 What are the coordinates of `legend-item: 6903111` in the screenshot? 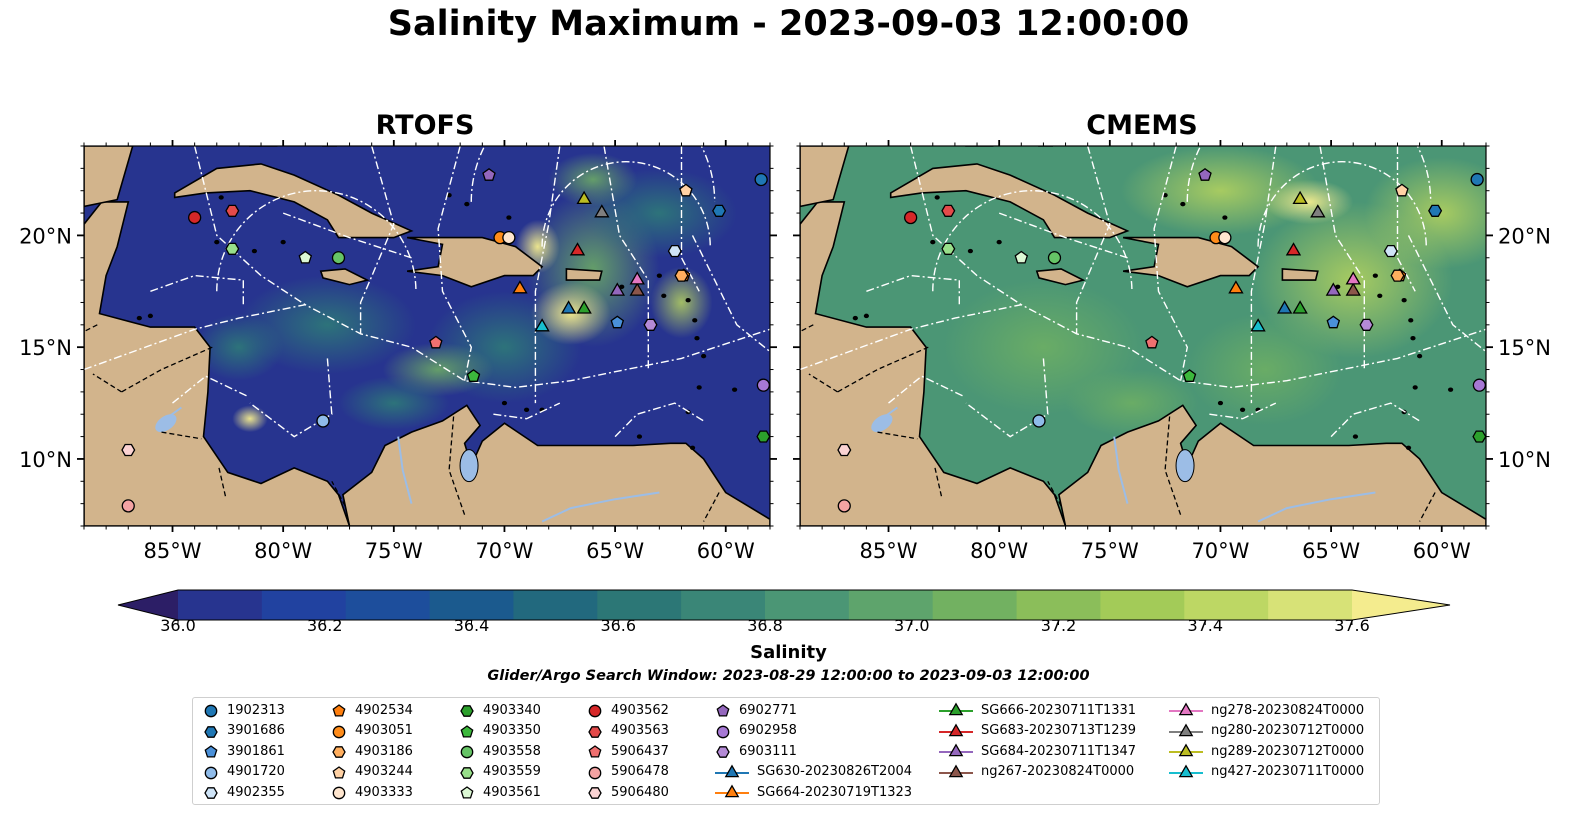 It's located at (756, 751).